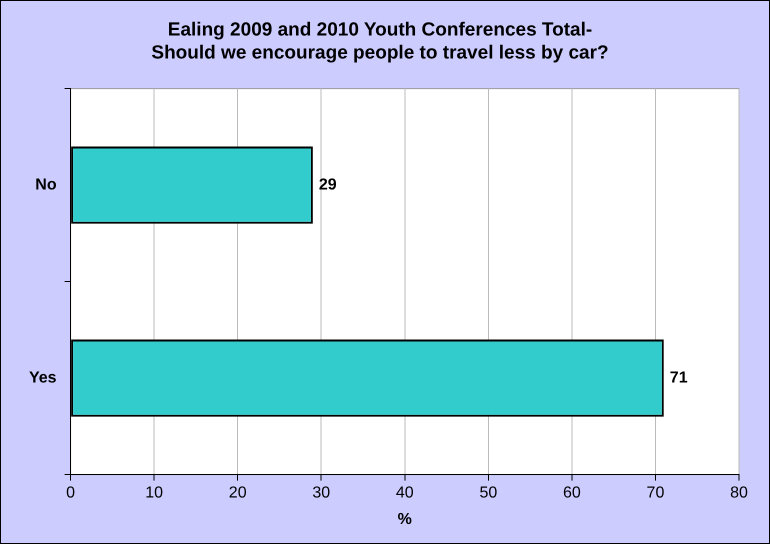 Image resolution: width=770 pixels, height=544 pixels. I want to click on x-tick-label: 10, so click(154, 493).